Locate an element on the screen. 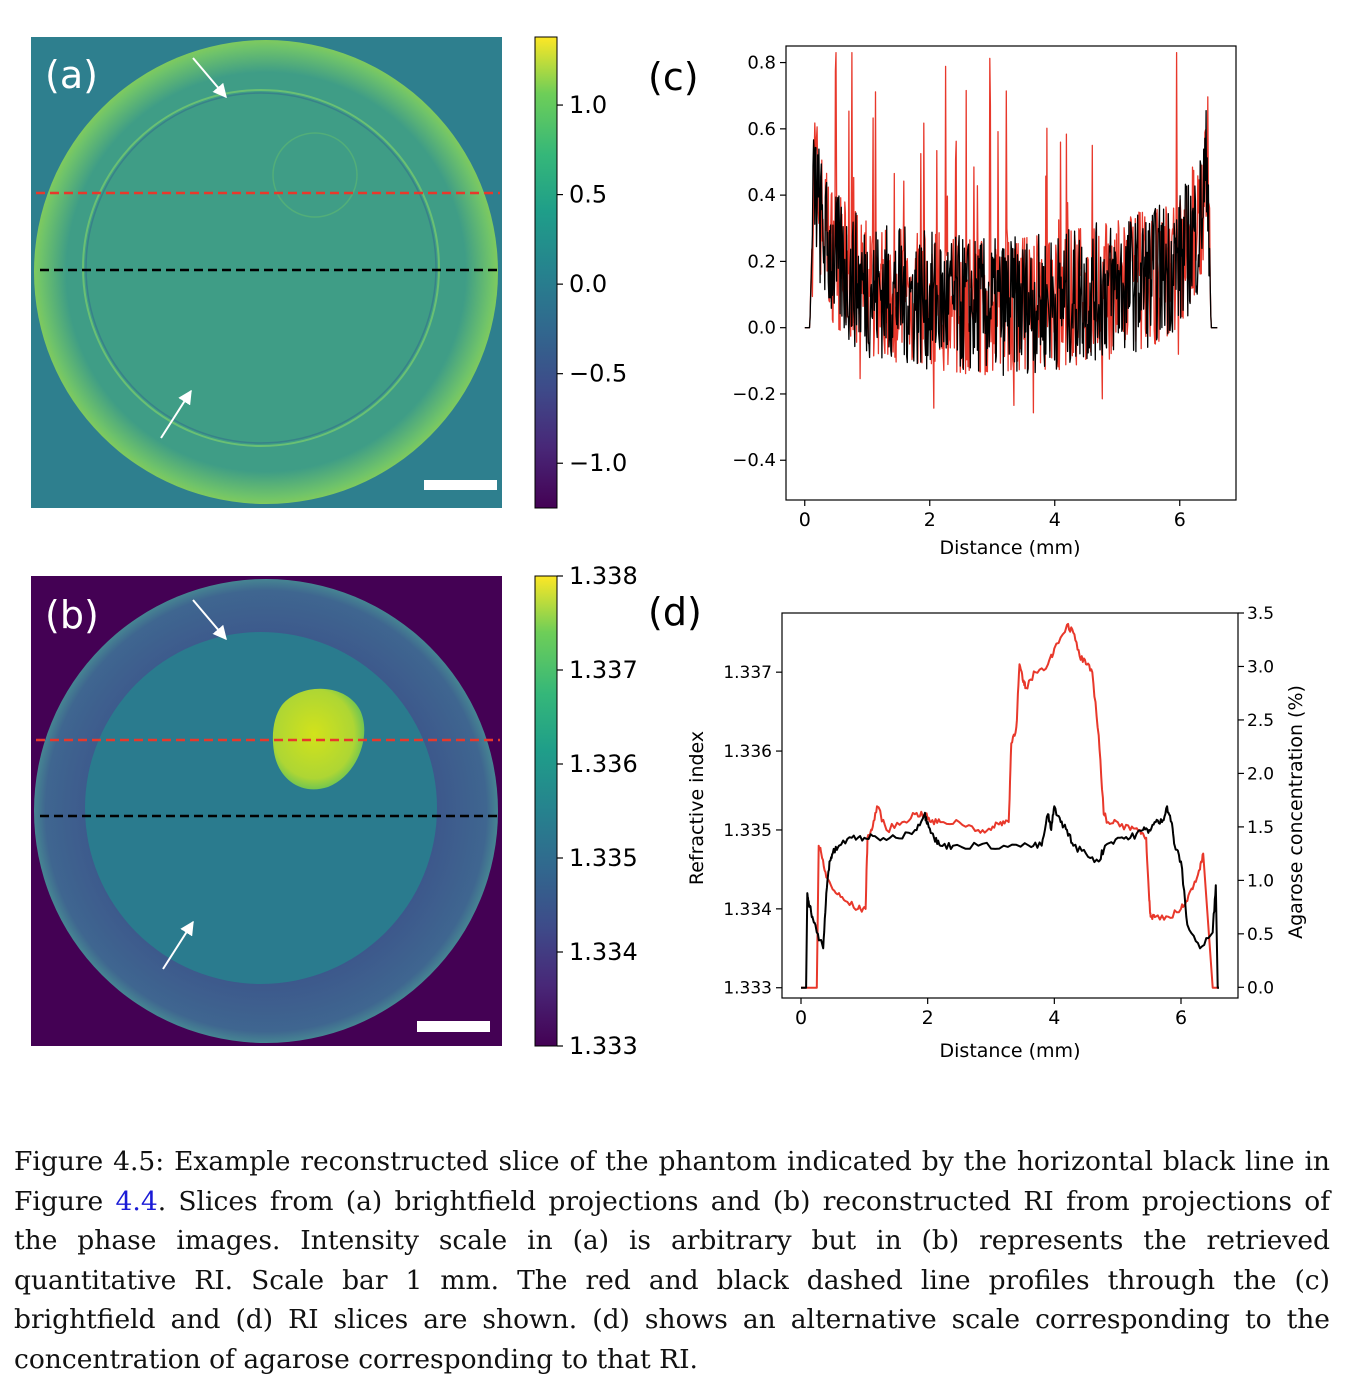 This screenshot has width=1350, height=1392. y-tick-label: 1.337 is located at coordinates (747, 673).